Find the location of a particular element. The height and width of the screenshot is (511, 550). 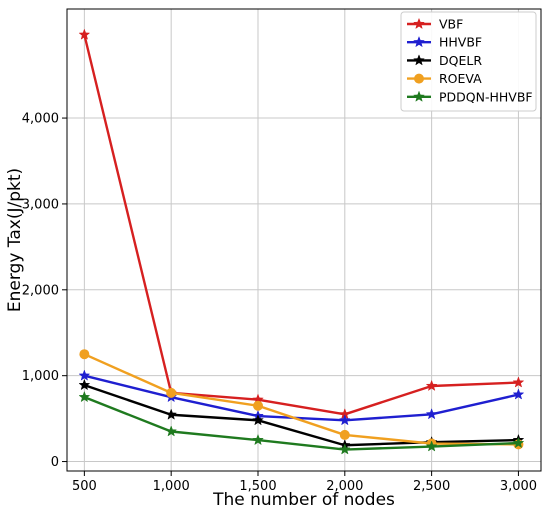

series-pddqn-hhvbf is located at coordinates (301, 422).